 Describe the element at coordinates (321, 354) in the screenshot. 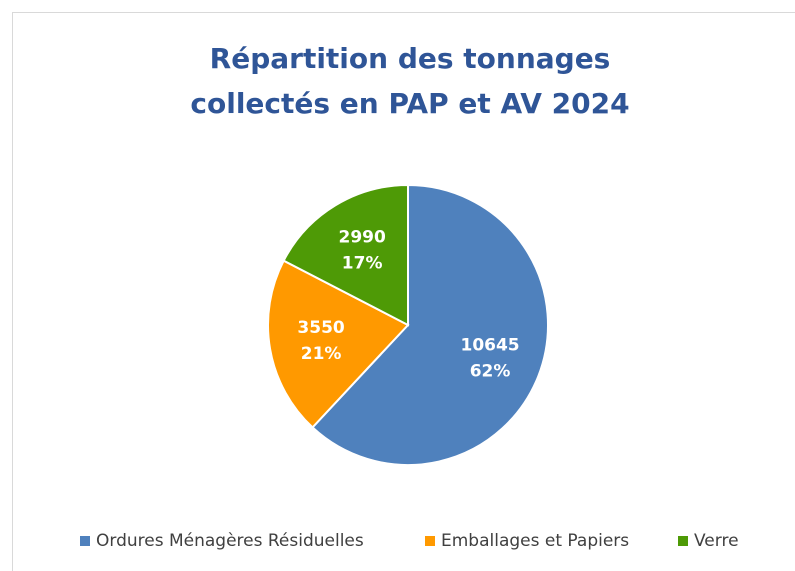

I see `data-label: 21%` at that location.